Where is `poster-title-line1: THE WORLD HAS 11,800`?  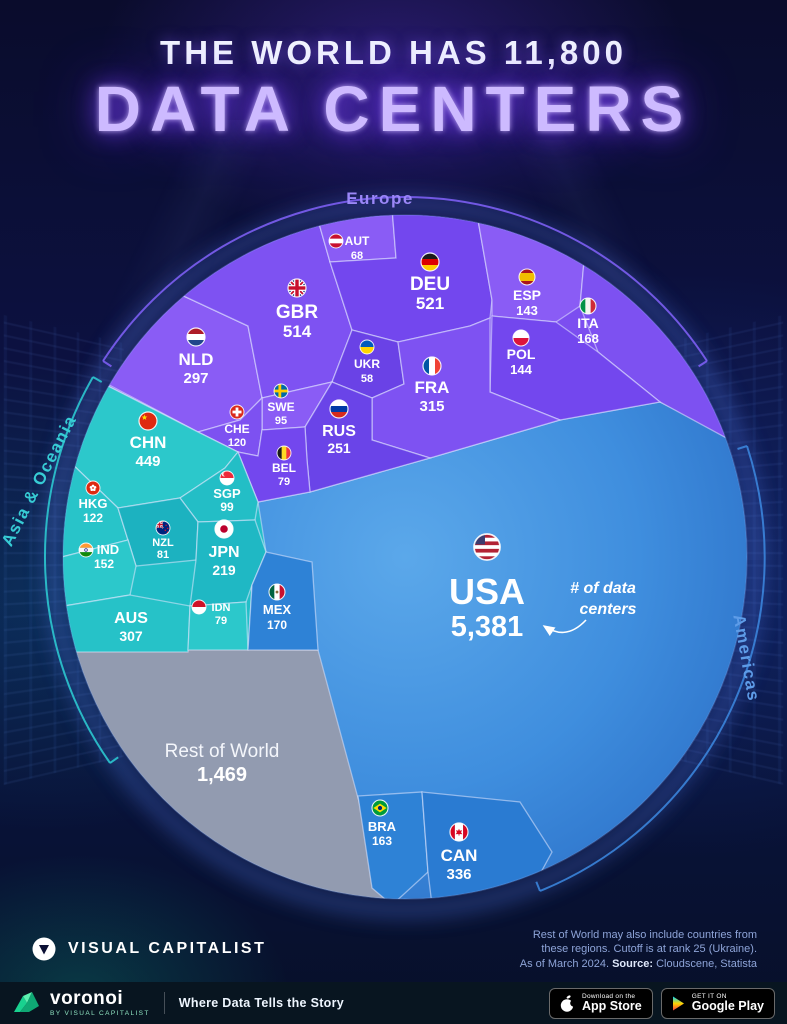
poster-title-line1: THE WORLD HAS 11,800 is located at coordinates (393, 52).